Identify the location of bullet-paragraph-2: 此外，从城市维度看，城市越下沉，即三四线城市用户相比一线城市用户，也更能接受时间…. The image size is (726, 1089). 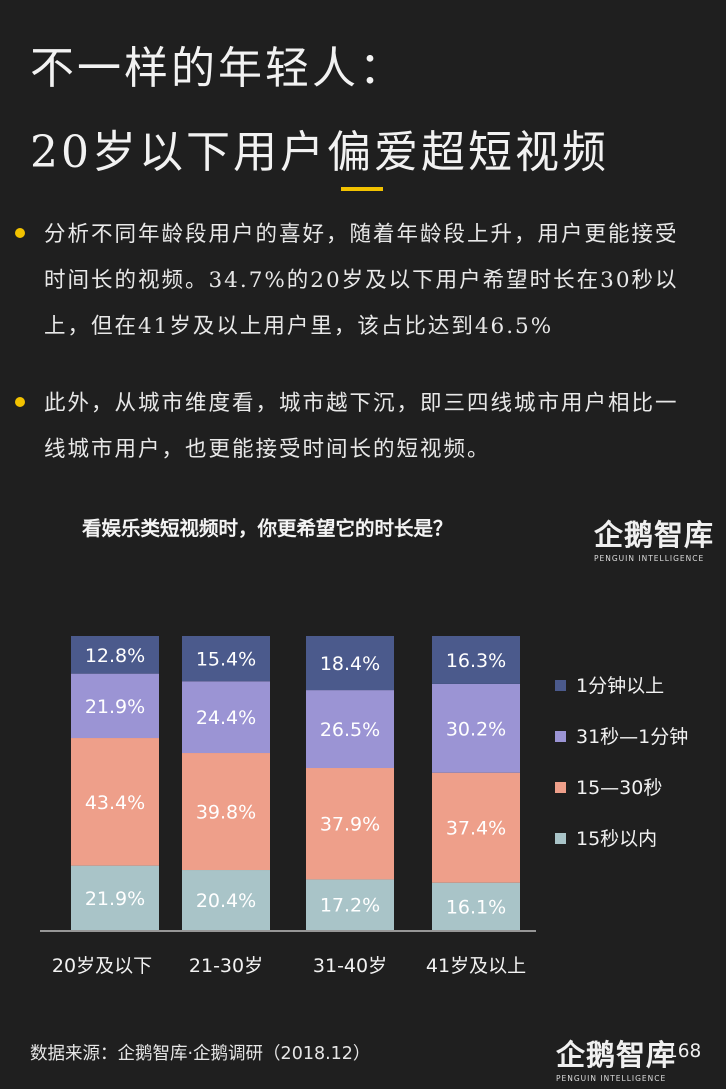
(361, 426).